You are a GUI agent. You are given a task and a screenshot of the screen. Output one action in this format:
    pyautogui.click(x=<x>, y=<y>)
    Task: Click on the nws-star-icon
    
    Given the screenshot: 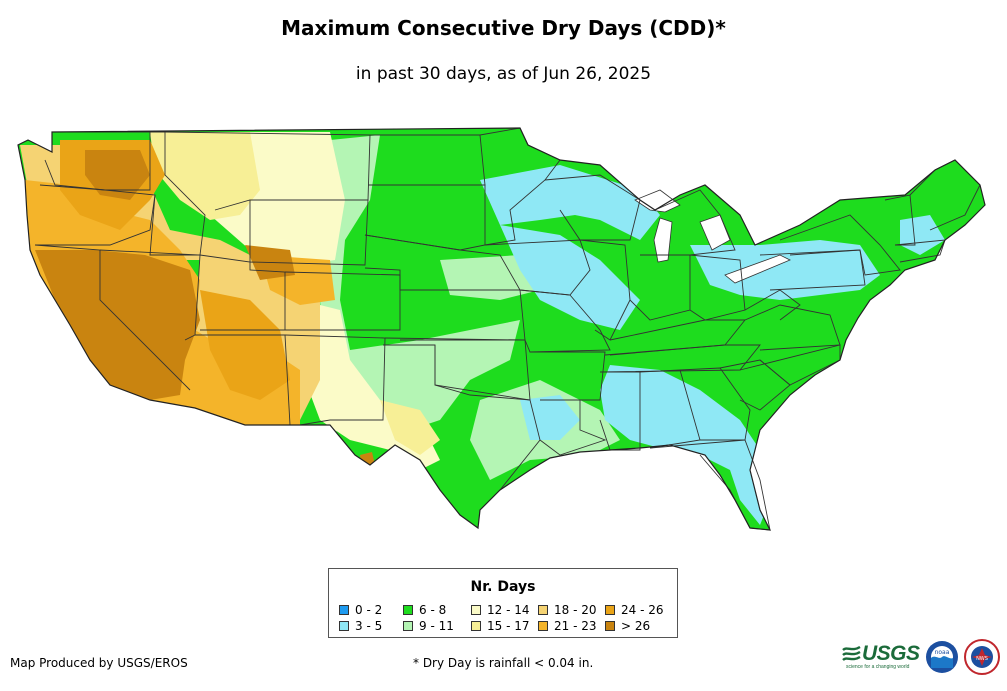 What is the action you would take?
    pyautogui.click(x=982, y=657)
    